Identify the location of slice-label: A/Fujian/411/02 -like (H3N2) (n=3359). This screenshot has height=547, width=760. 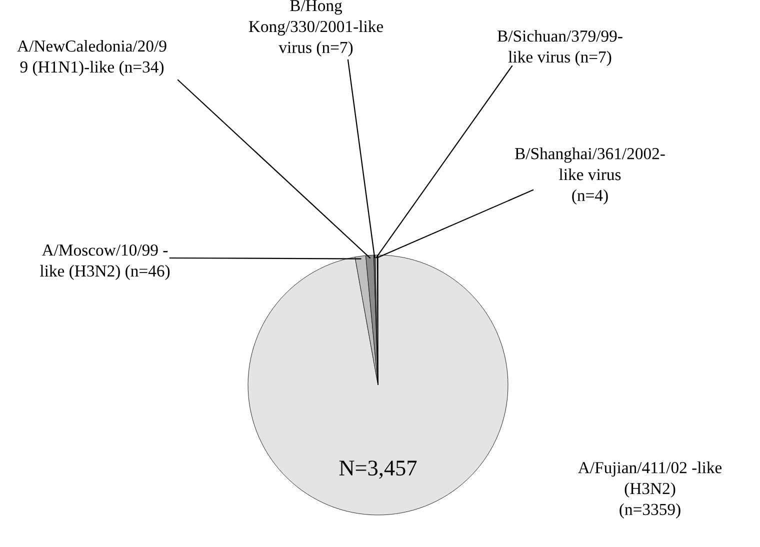
(650, 490).